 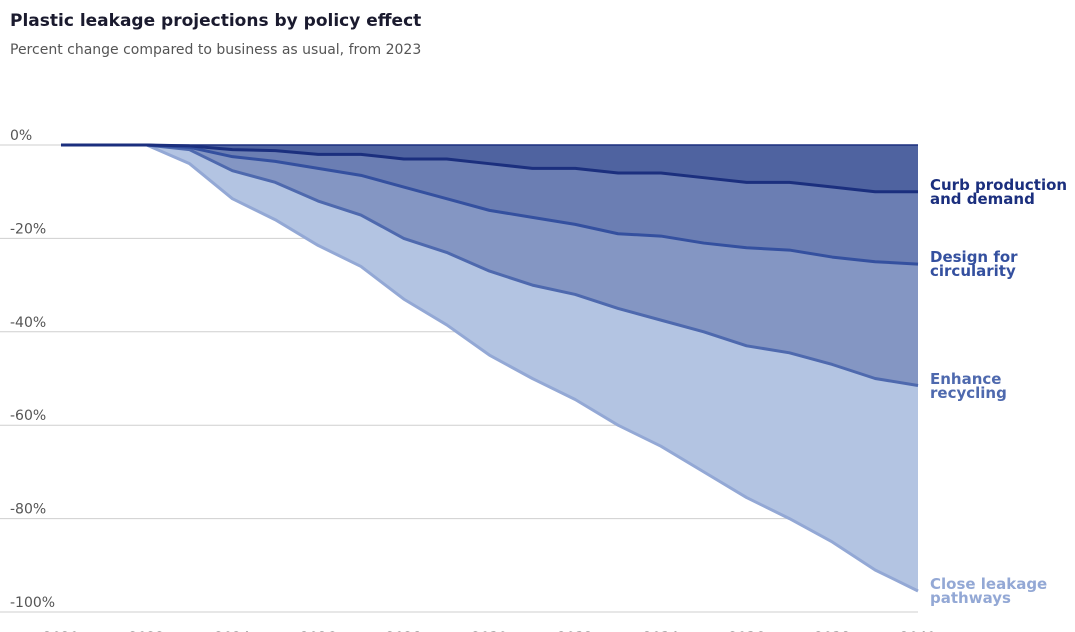 What do you see at coordinates (233, 631) in the screenshot?
I see `x-tick-label: 2024` at bounding box center [233, 631].